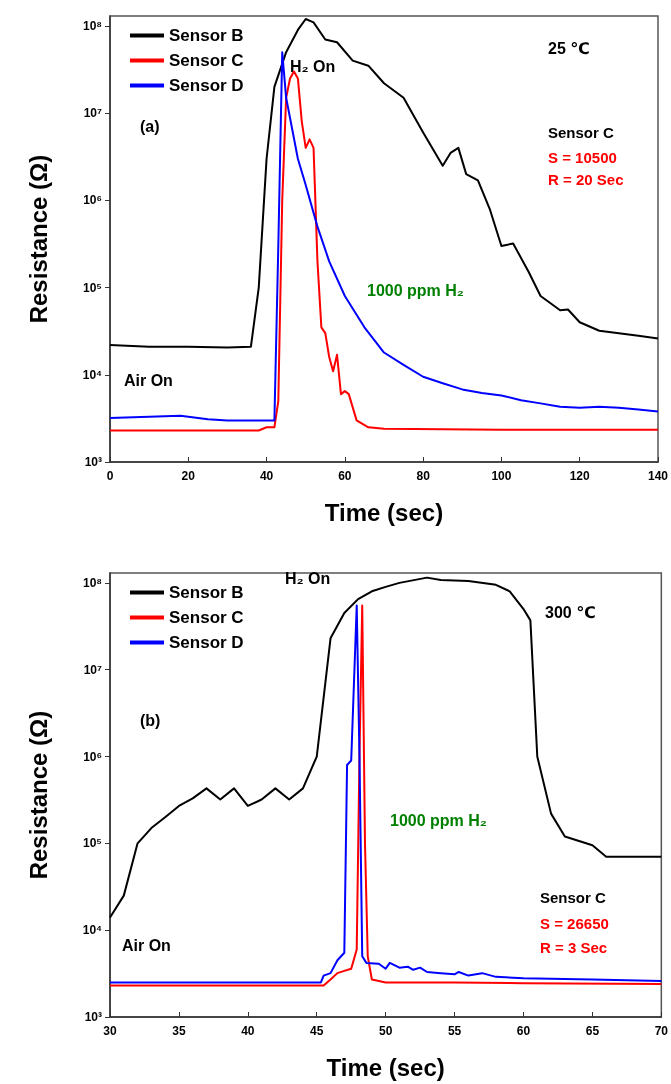 This screenshot has width=671, height=1084. I want to click on x-tick-label: 0, so click(110, 476).